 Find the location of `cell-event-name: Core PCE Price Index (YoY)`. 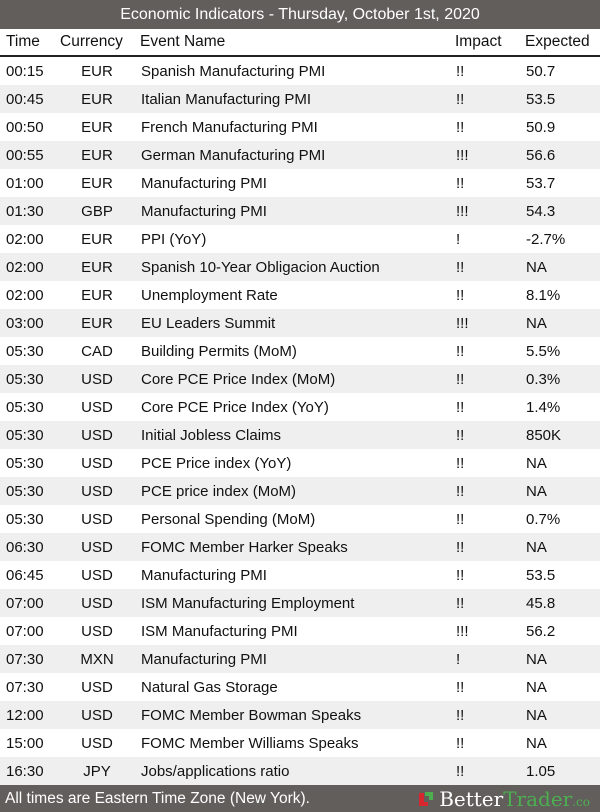

cell-event-name: Core PCE Price Index (YoY) is located at coordinates (235, 407).